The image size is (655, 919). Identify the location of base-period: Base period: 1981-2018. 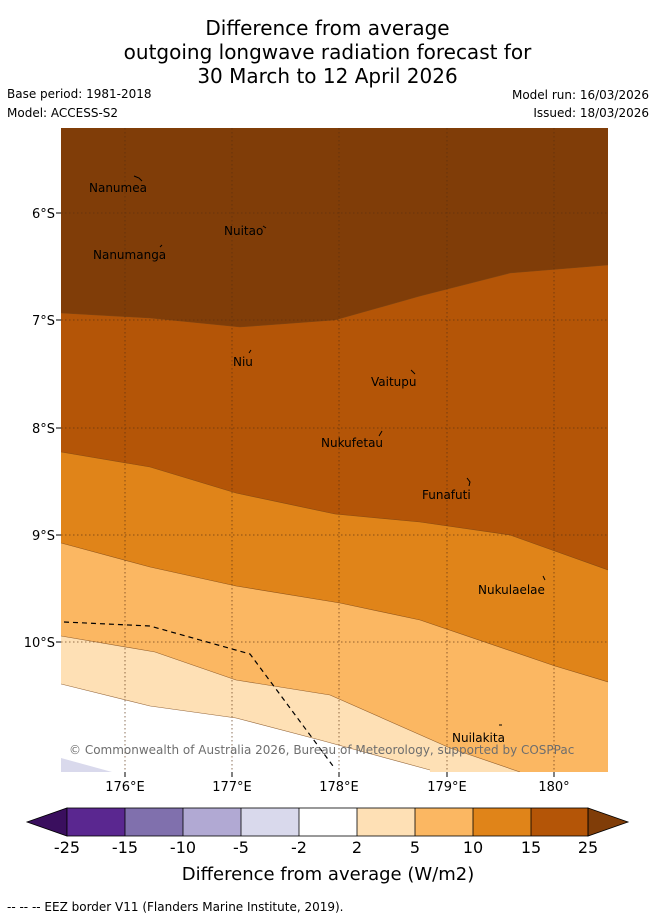
(79, 94).